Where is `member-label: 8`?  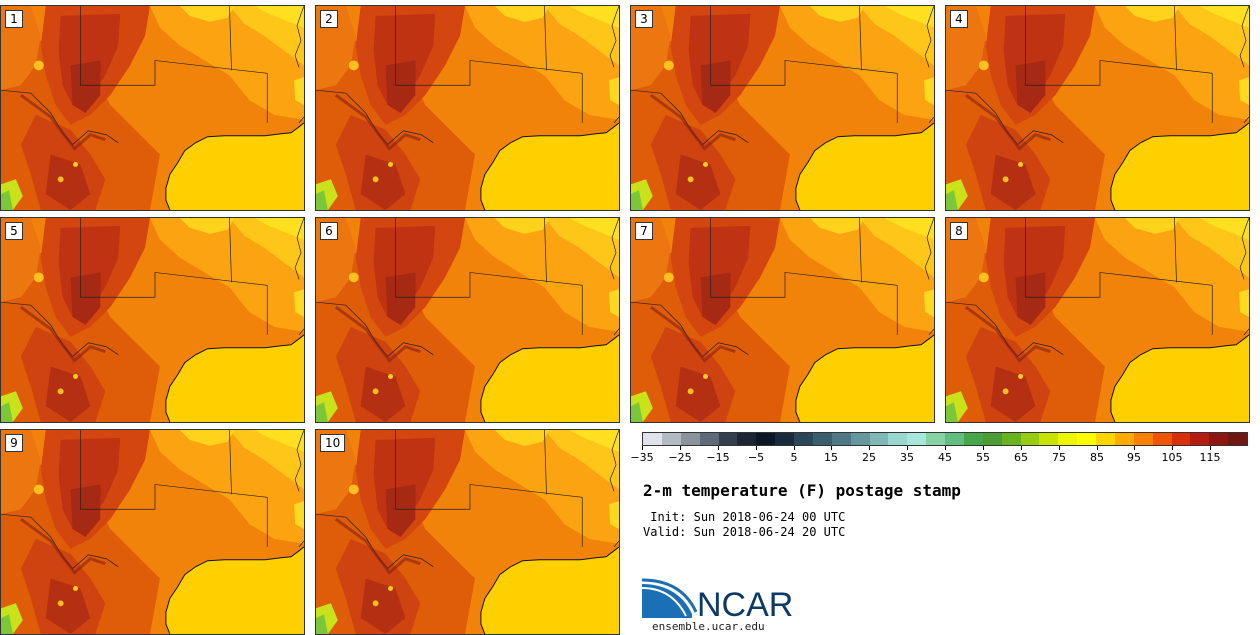
member-label: 8 is located at coordinates (959, 231).